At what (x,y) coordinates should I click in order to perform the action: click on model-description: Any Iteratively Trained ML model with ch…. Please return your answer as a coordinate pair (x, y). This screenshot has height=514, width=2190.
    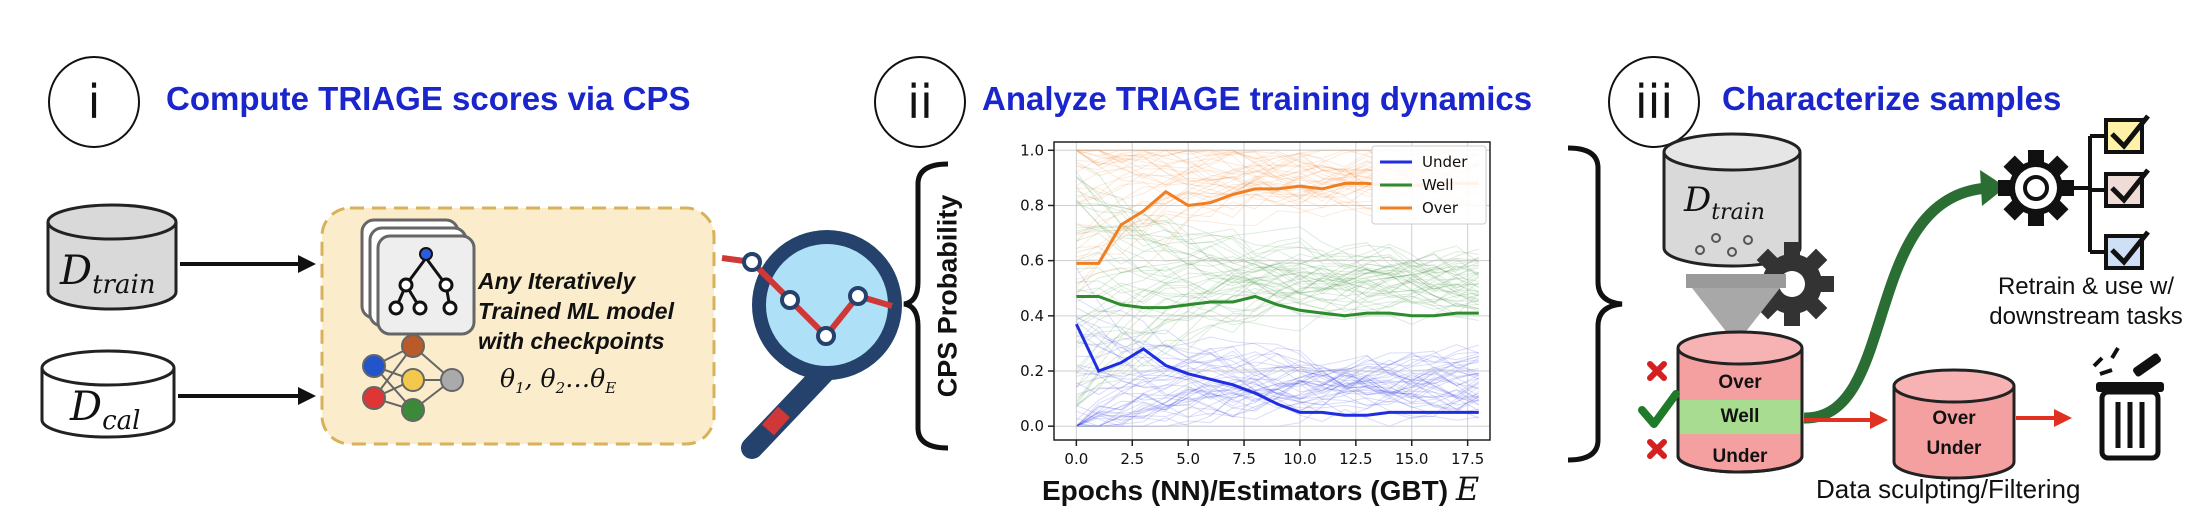
    Looking at the image, I should click on (576, 311).